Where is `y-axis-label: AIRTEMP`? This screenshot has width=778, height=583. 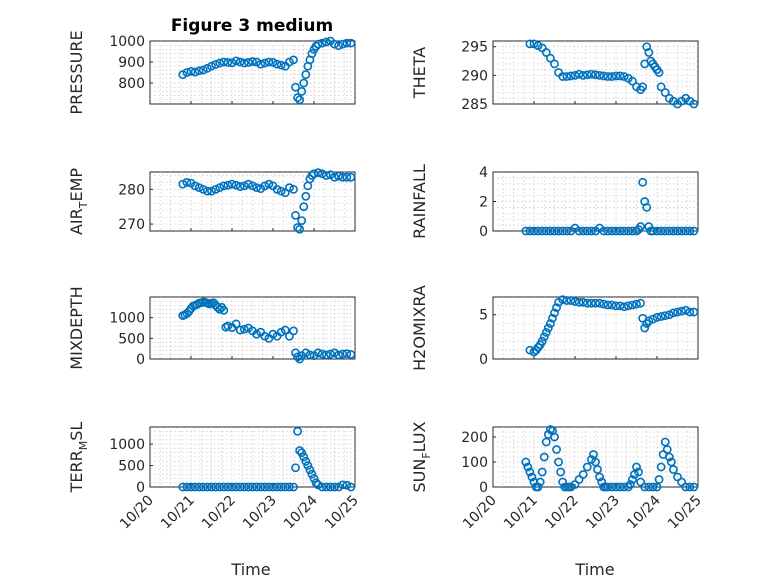
y-axis-label: AIRTEMP is located at coordinates (78, 201).